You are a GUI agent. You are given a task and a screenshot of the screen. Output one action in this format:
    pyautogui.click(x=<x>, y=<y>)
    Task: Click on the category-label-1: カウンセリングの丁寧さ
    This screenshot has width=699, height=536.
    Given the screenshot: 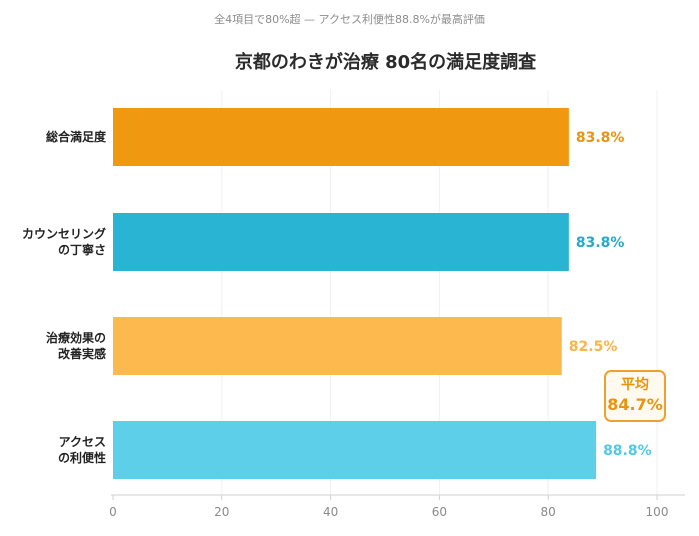 What is the action you would take?
    pyautogui.click(x=64, y=241)
    